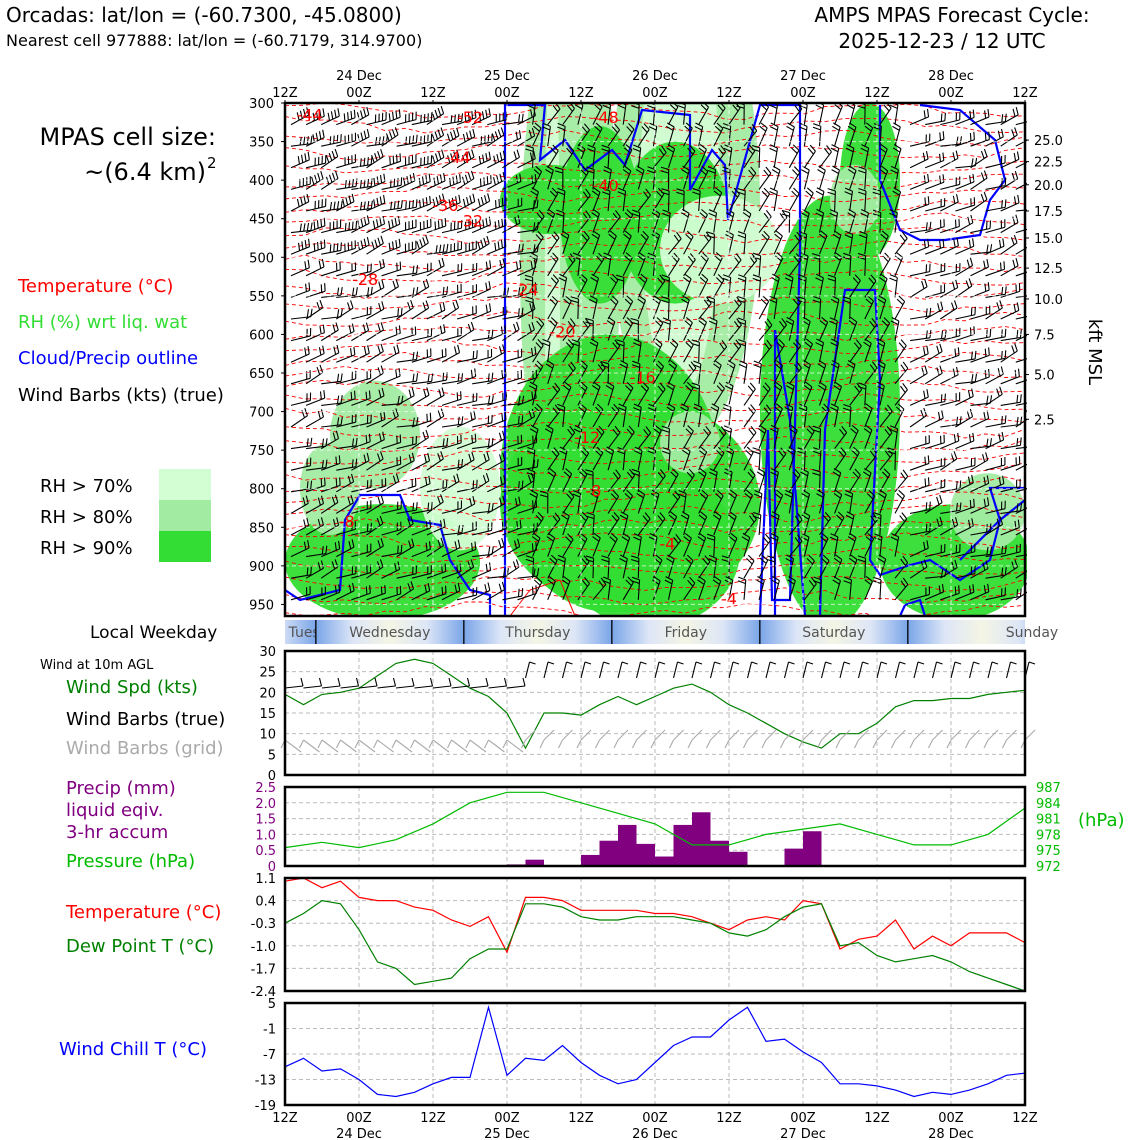 The width and height of the screenshot is (1140, 1140). What do you see at coordinates (655, 76) in the screenshot?
I see `top-date-label: 26 Dec` at bounding box center [655, 76].